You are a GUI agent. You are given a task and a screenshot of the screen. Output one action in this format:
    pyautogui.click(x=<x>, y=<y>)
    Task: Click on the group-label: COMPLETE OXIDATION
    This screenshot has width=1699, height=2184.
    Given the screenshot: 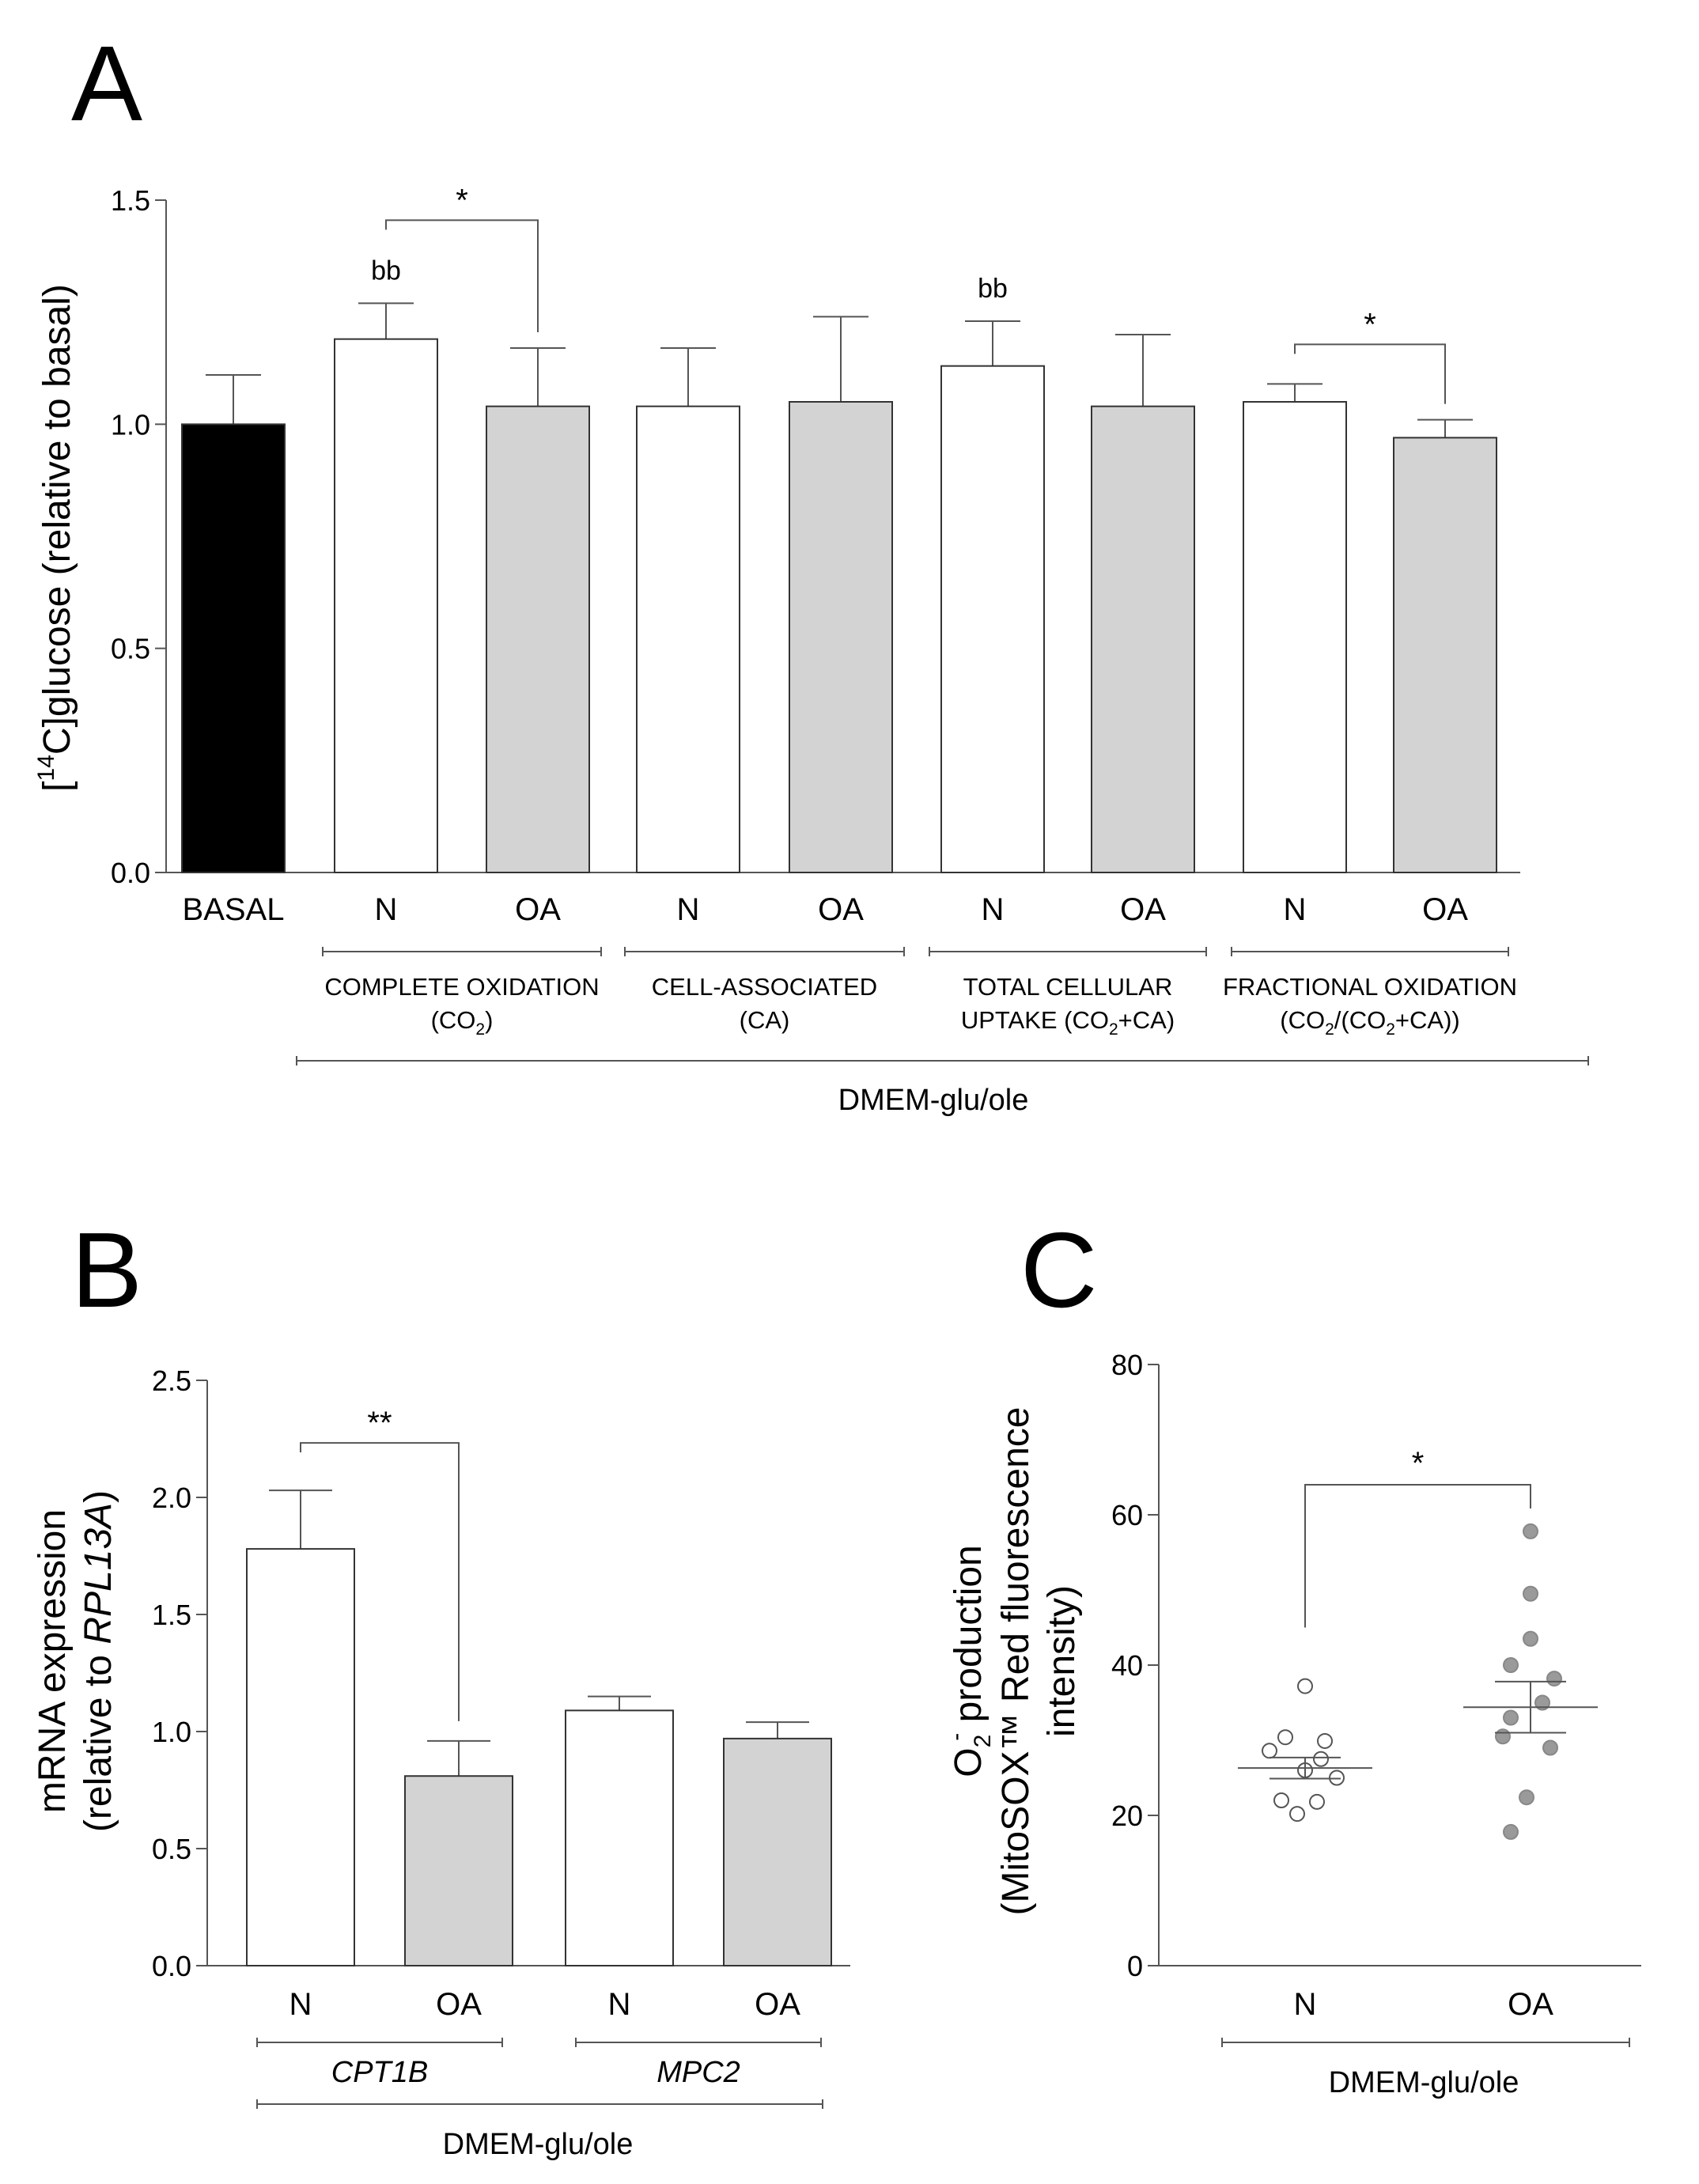 What is the action you would take?
    pyautogui.click(x=461, y=987)
    